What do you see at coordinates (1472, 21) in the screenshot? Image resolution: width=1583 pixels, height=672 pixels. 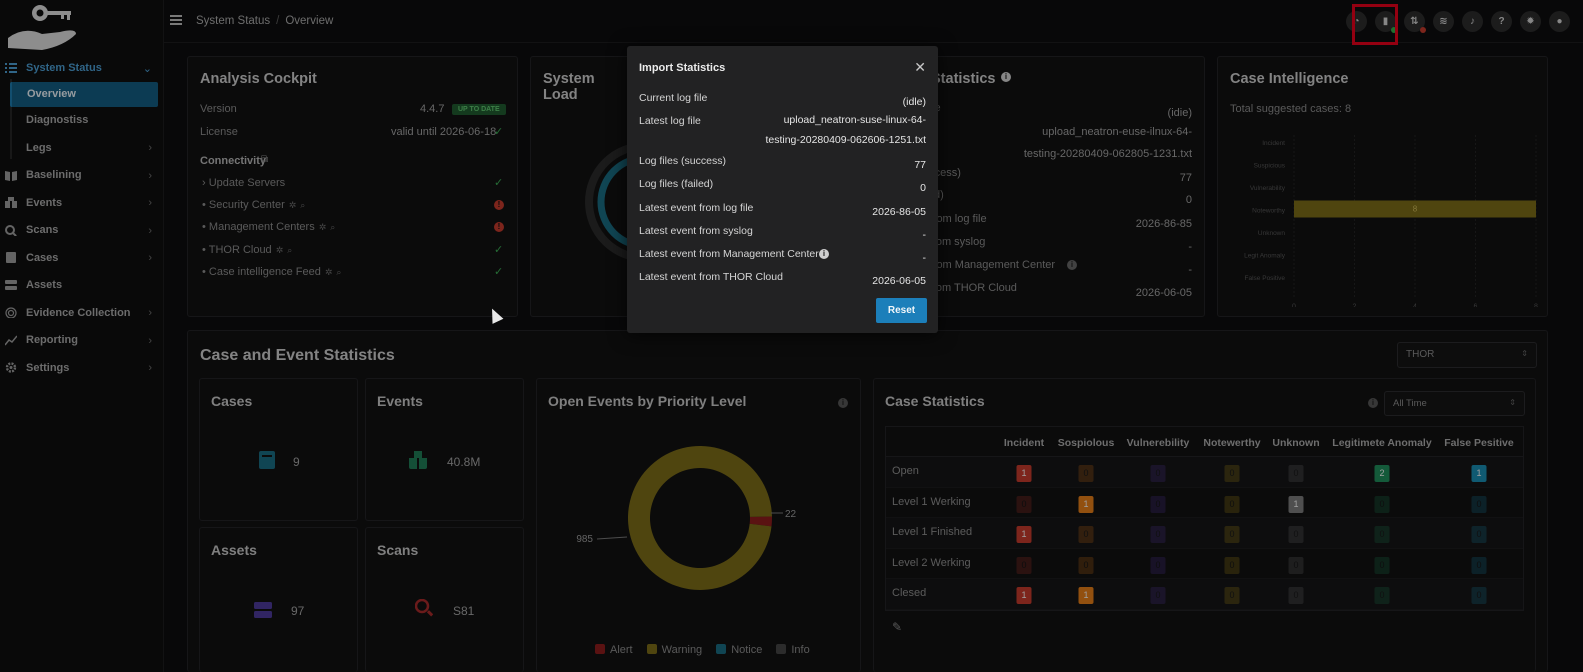 I see `bell-icon: ♪` at bounding box center [1472, 21].